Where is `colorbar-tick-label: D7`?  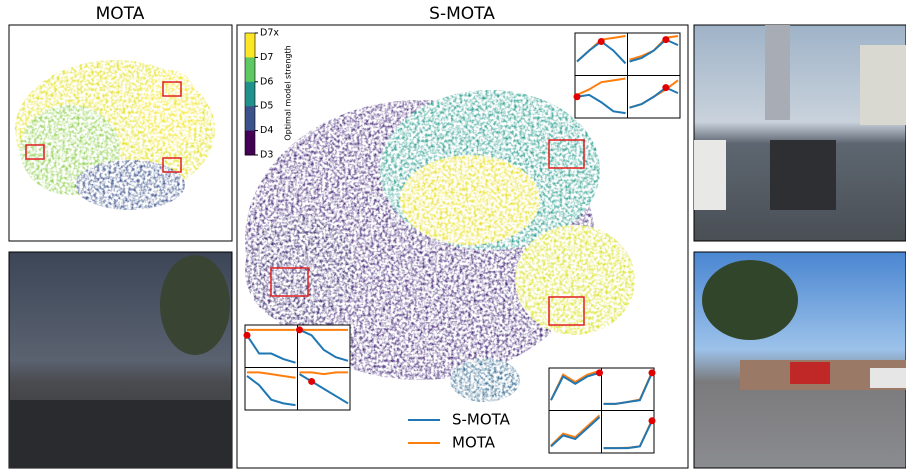
colorbar-tick-label: D7 is located at coordinates (266, 57).